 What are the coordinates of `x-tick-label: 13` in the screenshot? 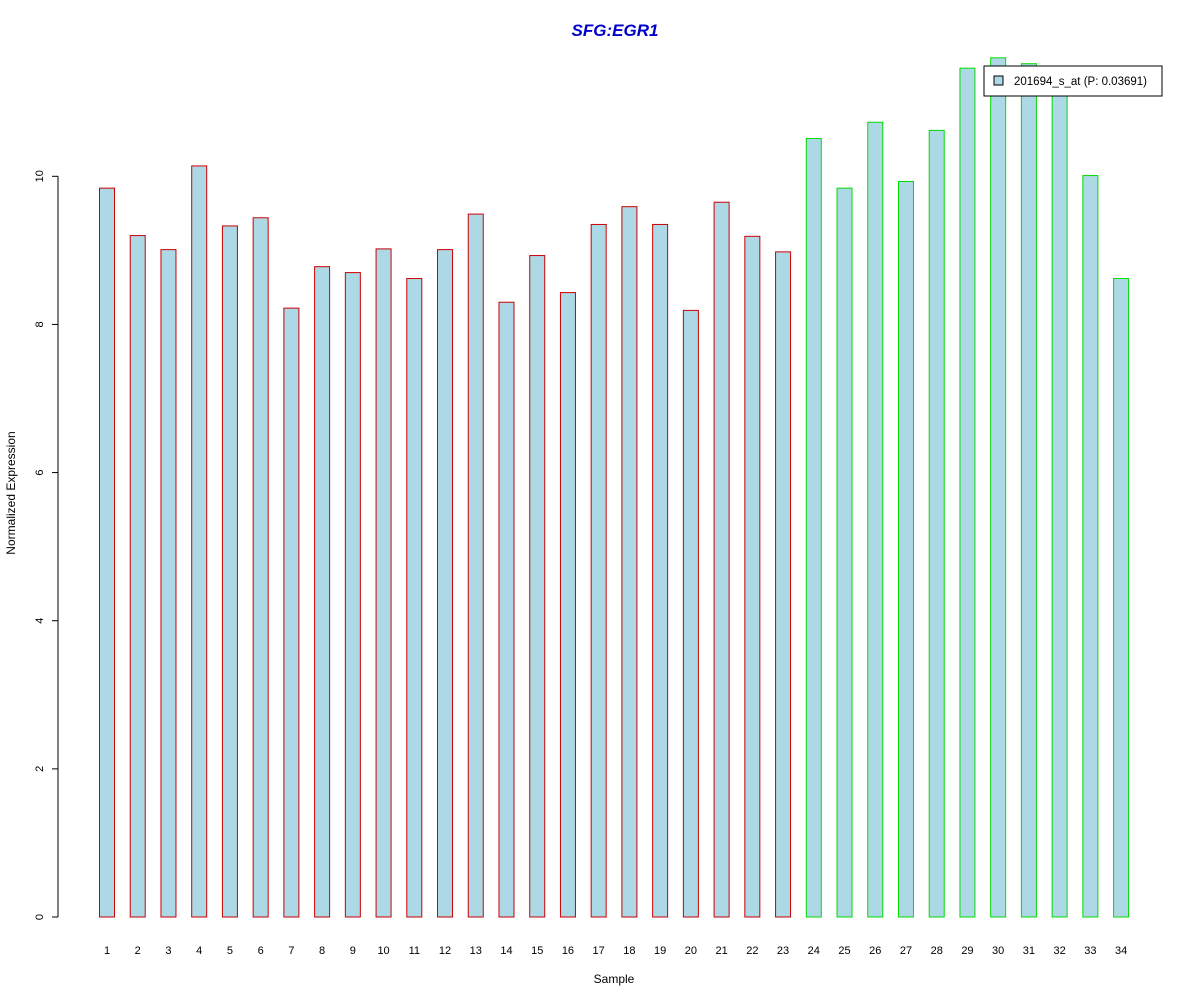 It's located at (476, 951).